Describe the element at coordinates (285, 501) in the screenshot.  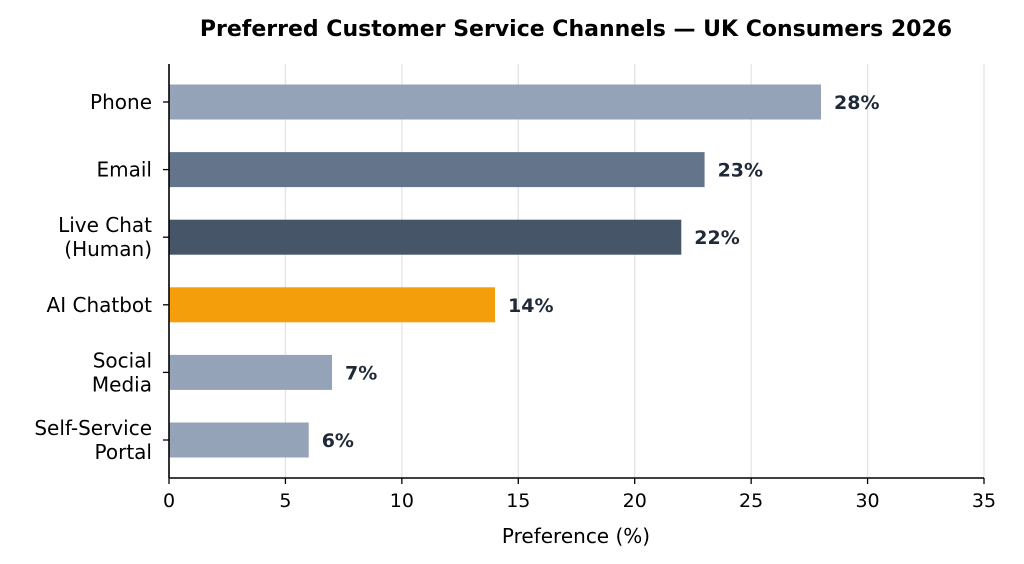
I see `x-tick-label: 5` at that location.